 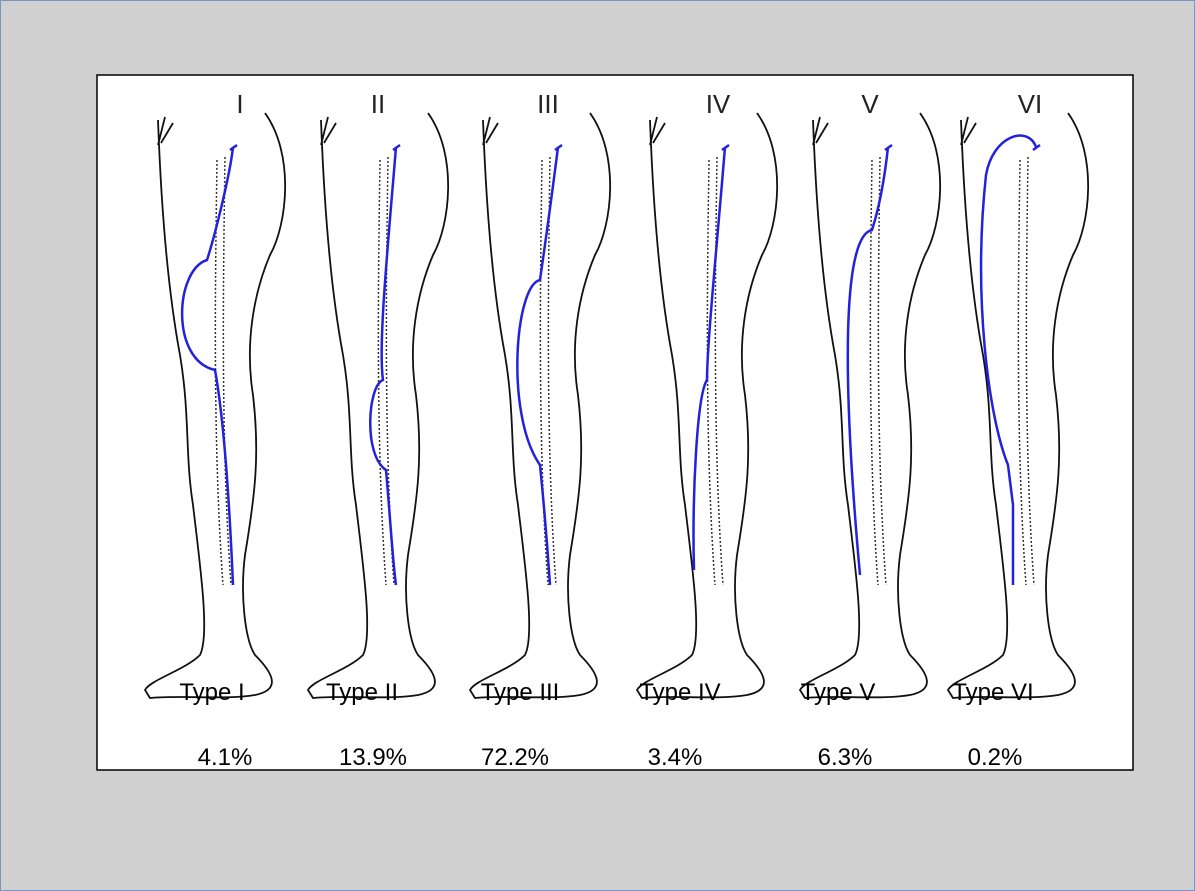 I want to click on type-numeral: V, so click(x=870, y=104).